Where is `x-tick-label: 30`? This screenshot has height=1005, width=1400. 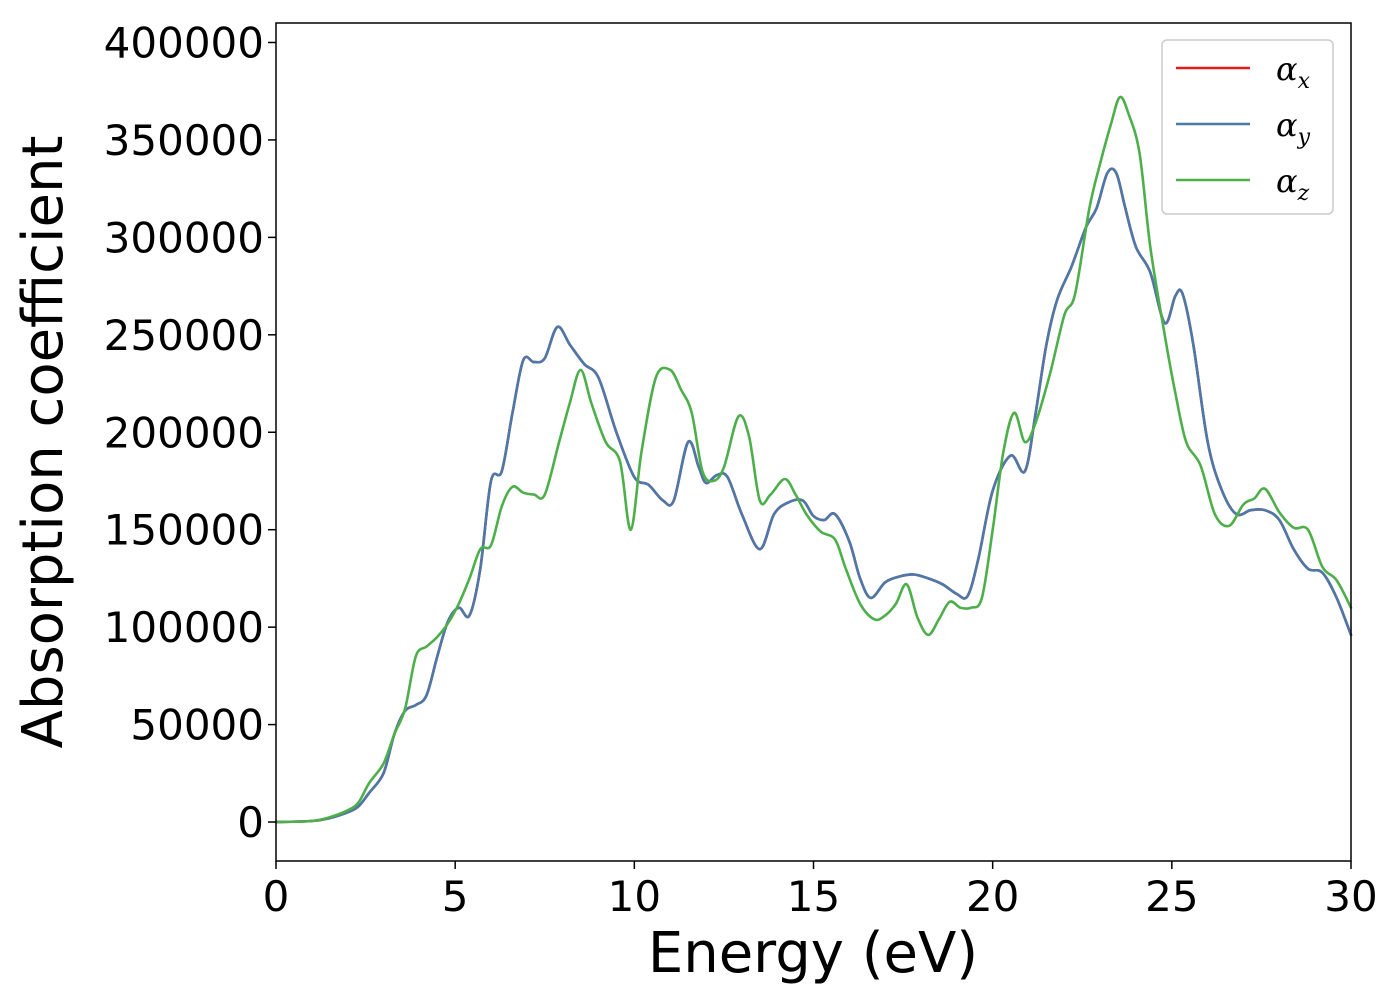 x-tick-label: 30 is located at coordinates (1350, 896).